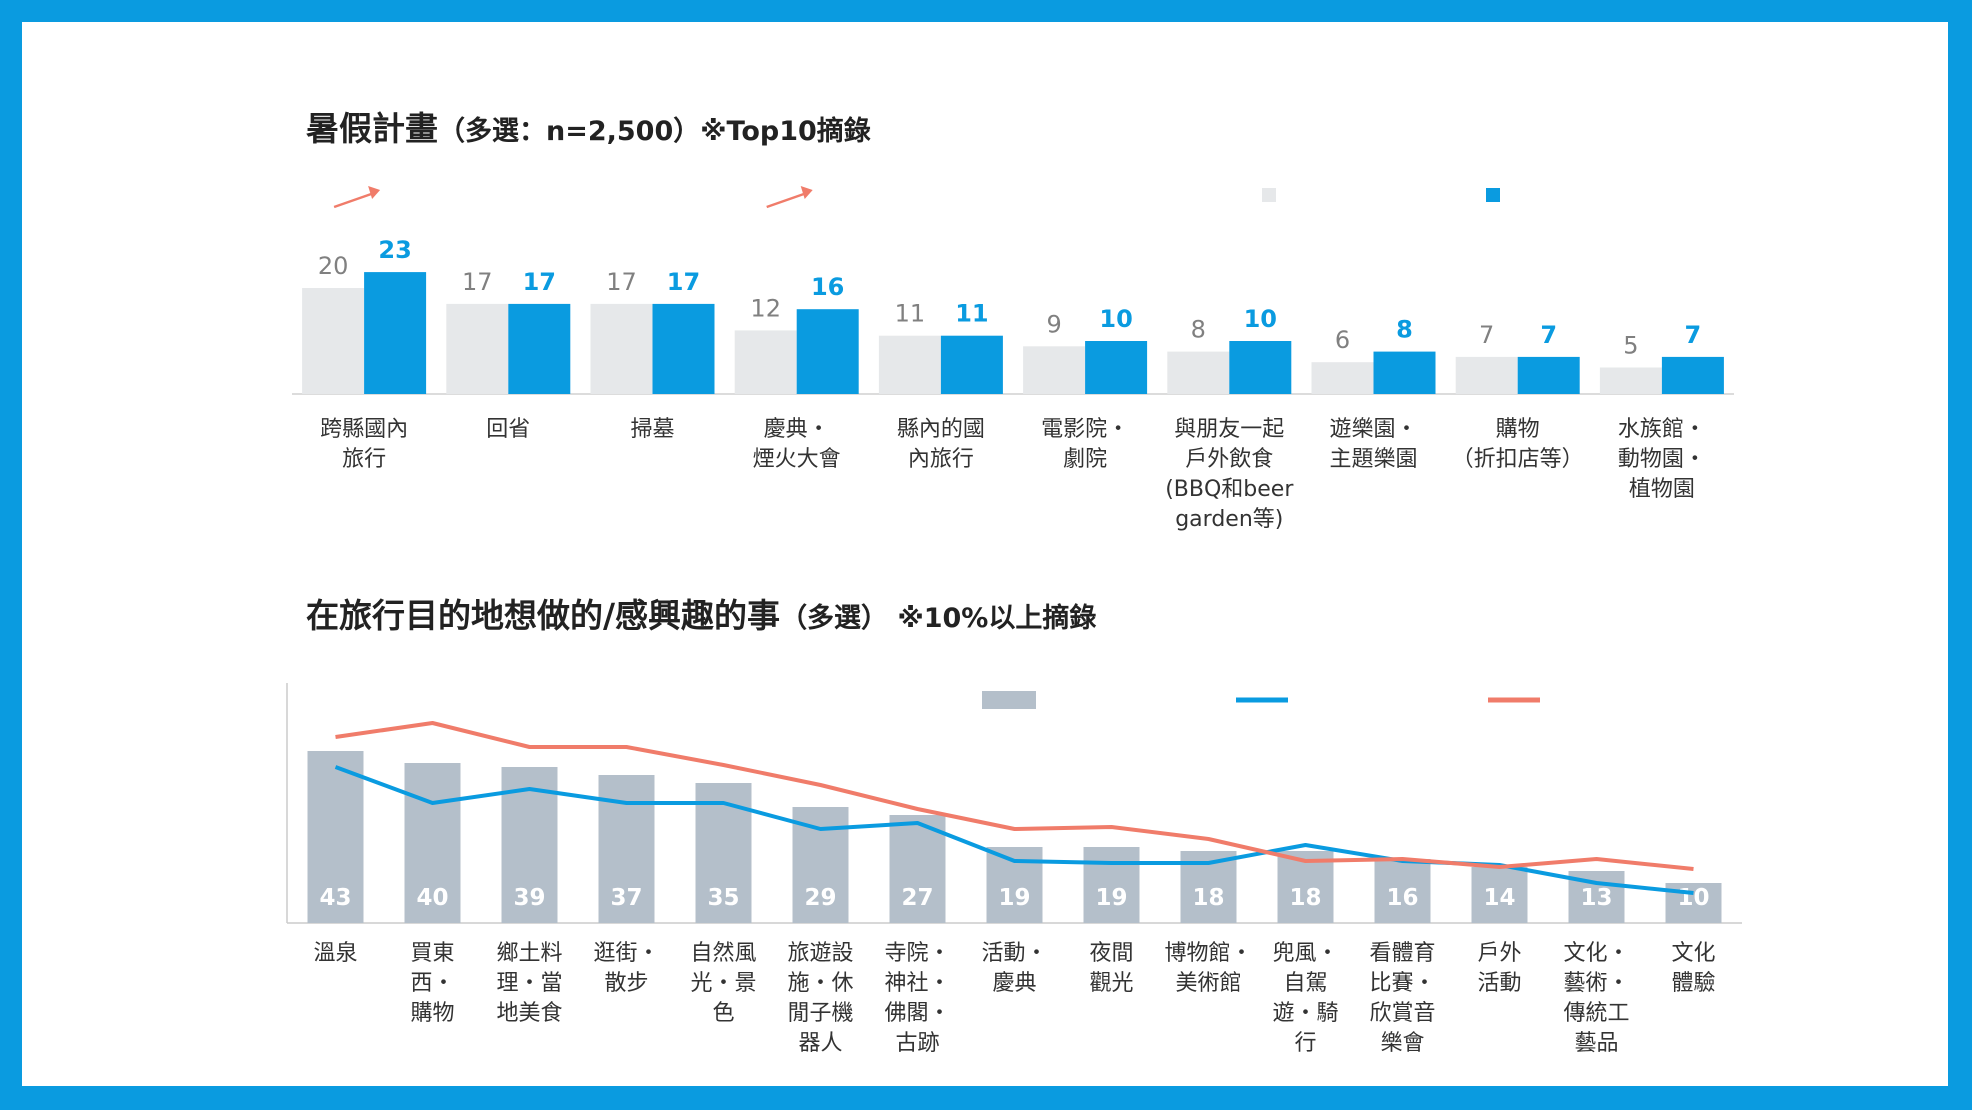 The height and width of the screenshot is (1110, 1972). What do you see at coordinates (529, 953) in the screenshot?
I see `category-label-line: 鄉土料` at bounding box center [529, 953].